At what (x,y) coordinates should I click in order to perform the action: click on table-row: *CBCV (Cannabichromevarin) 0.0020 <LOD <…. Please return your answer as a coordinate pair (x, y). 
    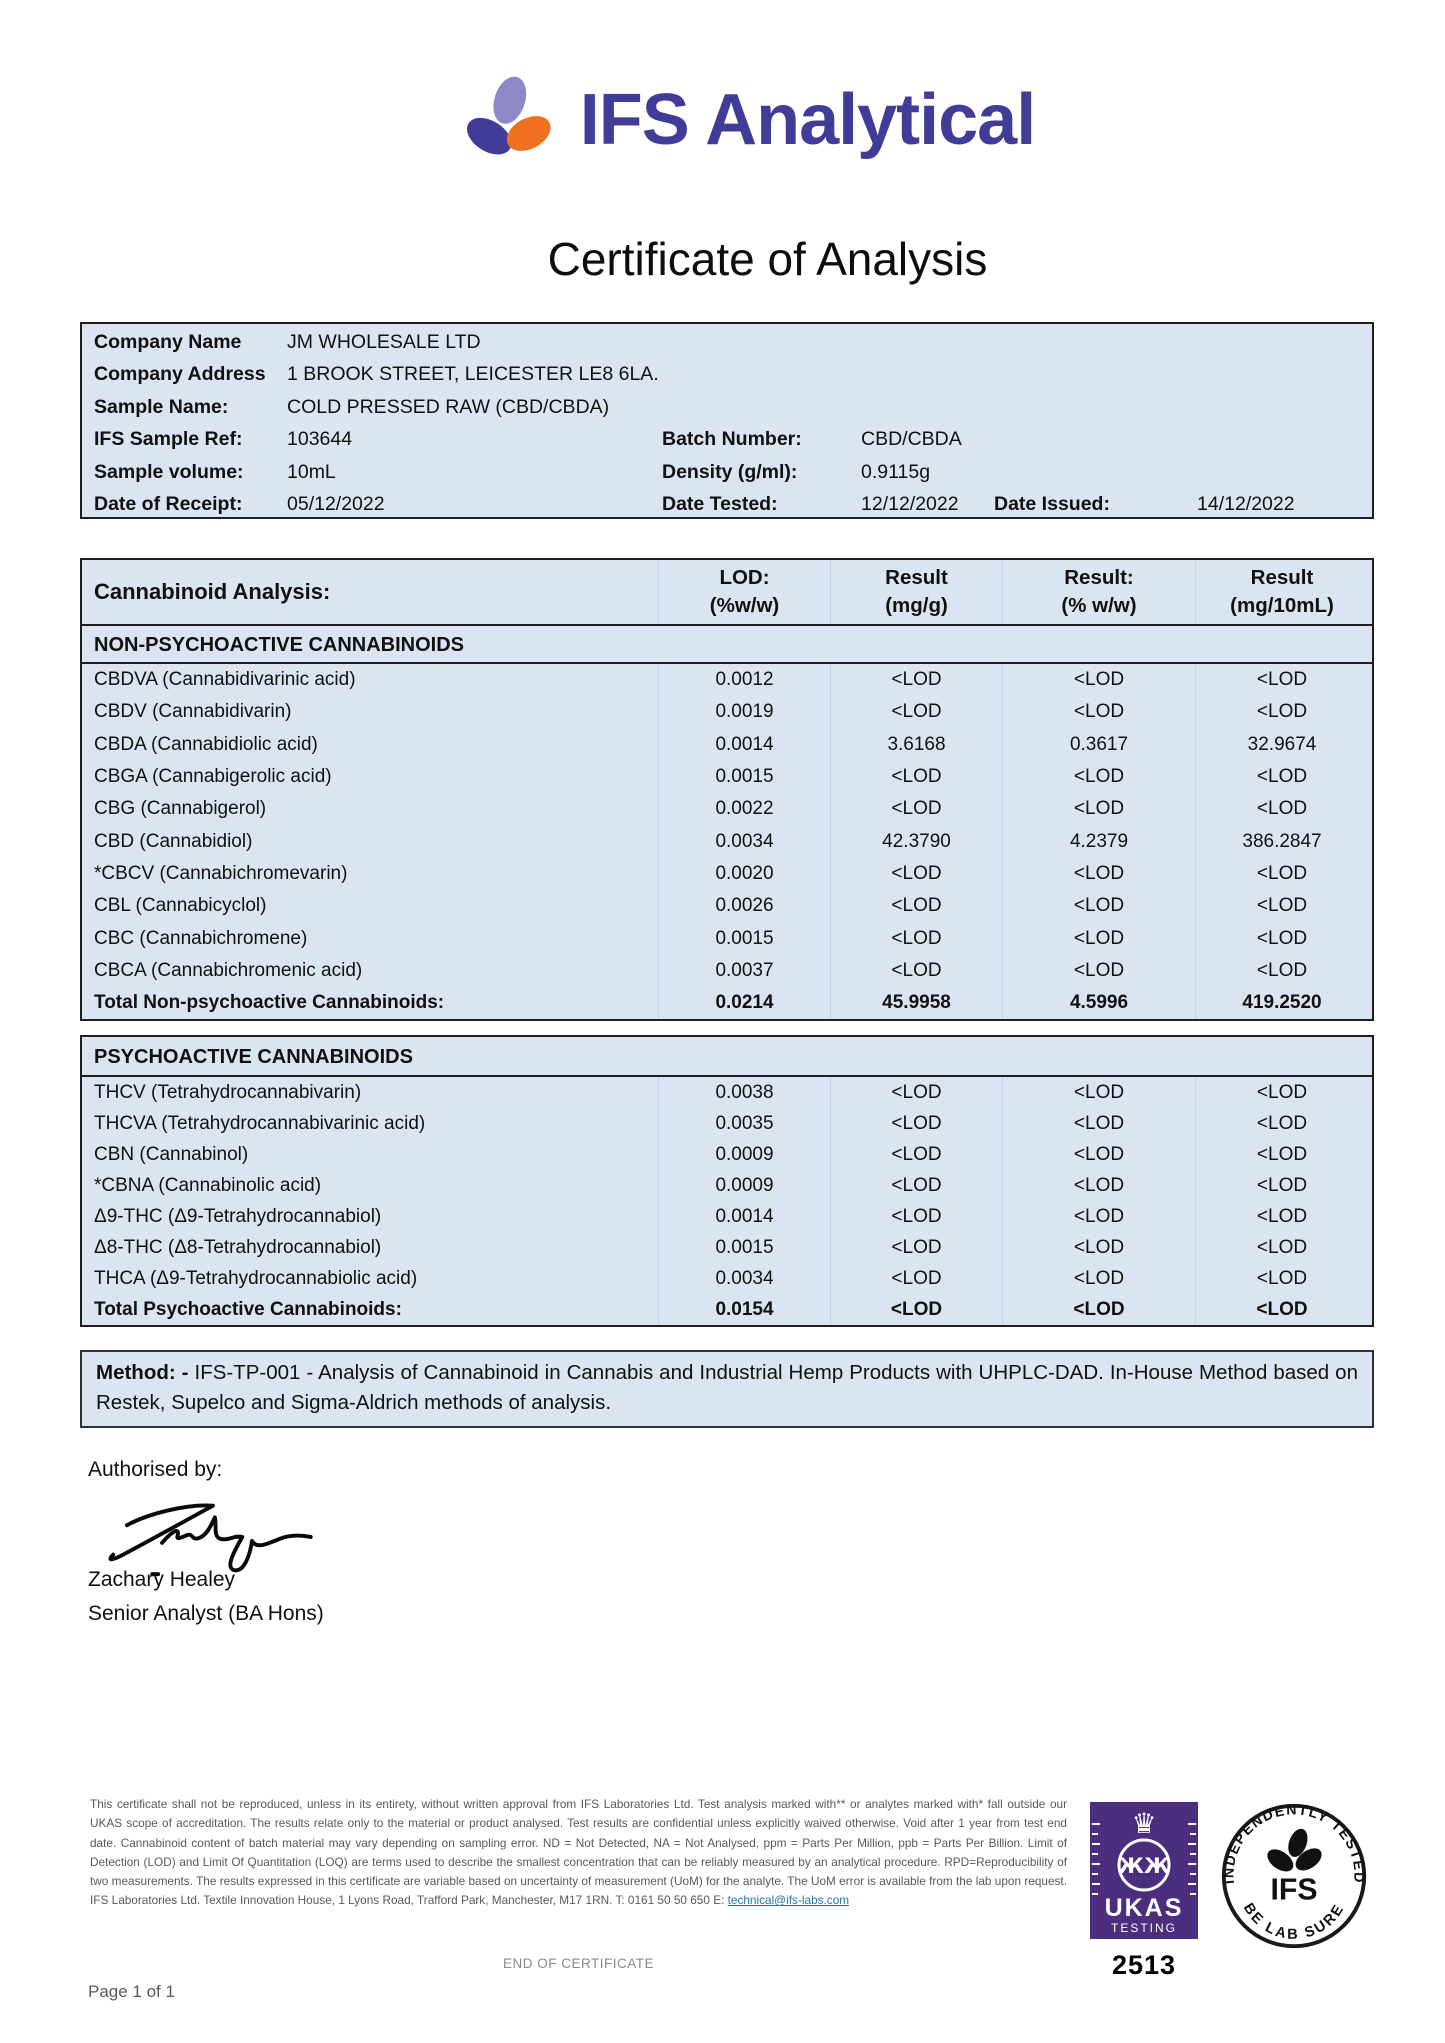
    Looking at the image, I should click on (727, 874).